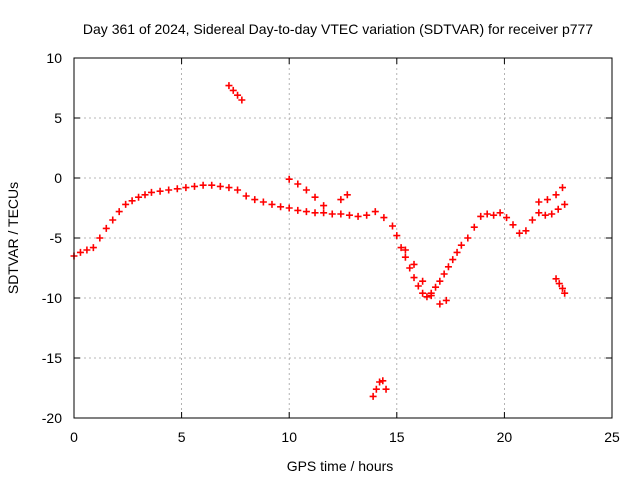 This screenshot has width=640, height=480. I want to click on series-small-cluster-12.5h, so click(344, 197).